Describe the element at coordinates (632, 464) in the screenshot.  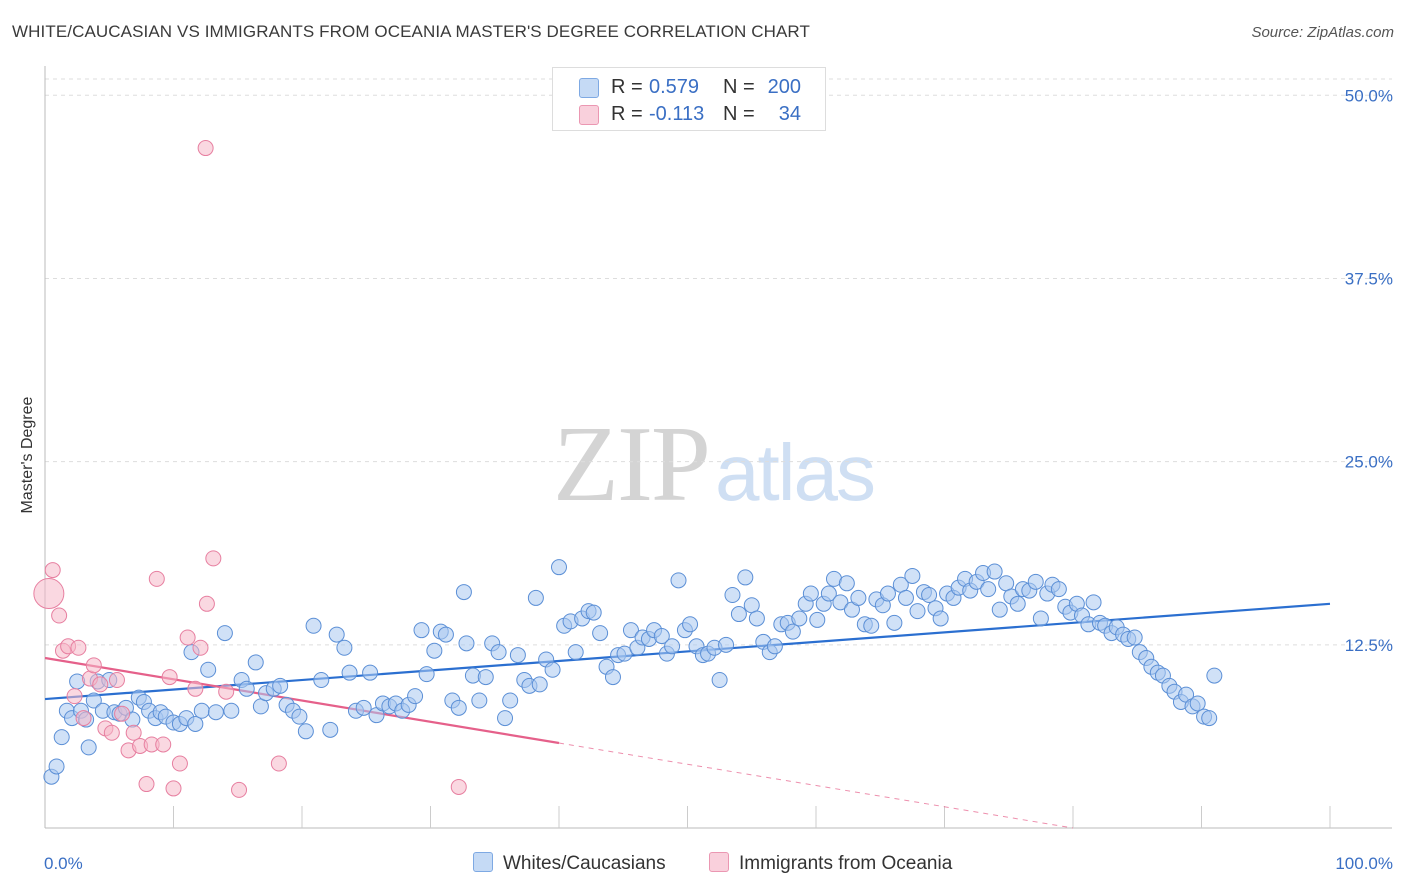
I see `watermark-zip: ZIP` at that location.